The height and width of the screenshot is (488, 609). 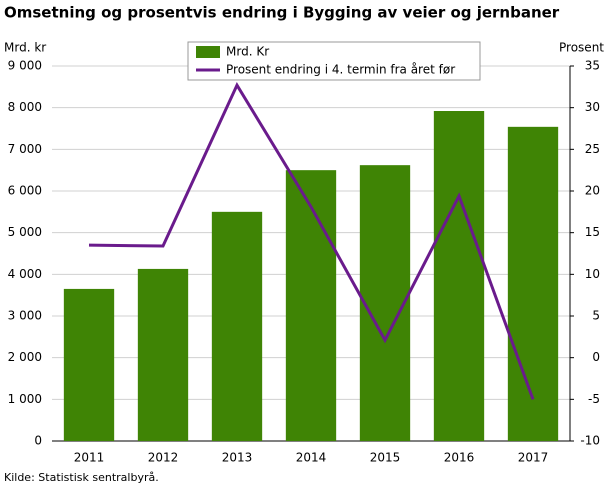 What do you see at coordinates (25, 232) in the screenshot?
I see `y-tick-label: 5 000` at bounding box center [25, 232].